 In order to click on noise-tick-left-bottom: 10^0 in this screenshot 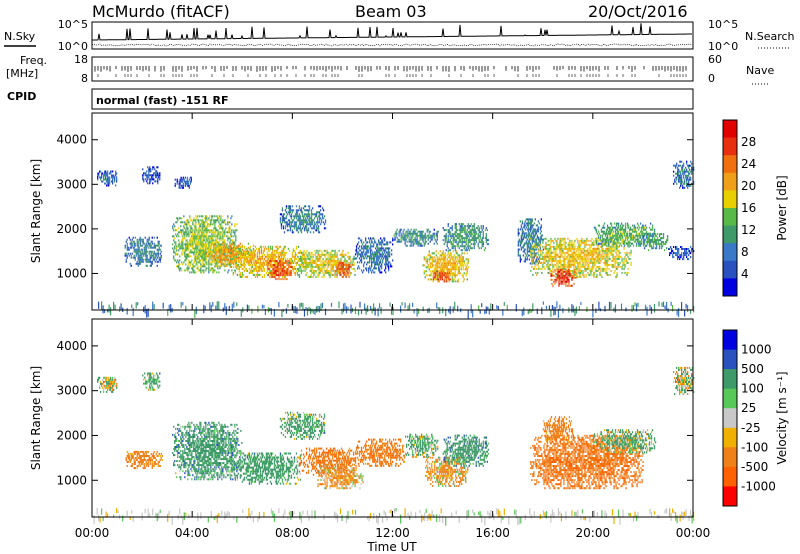, I will do `click(73, 46)`.